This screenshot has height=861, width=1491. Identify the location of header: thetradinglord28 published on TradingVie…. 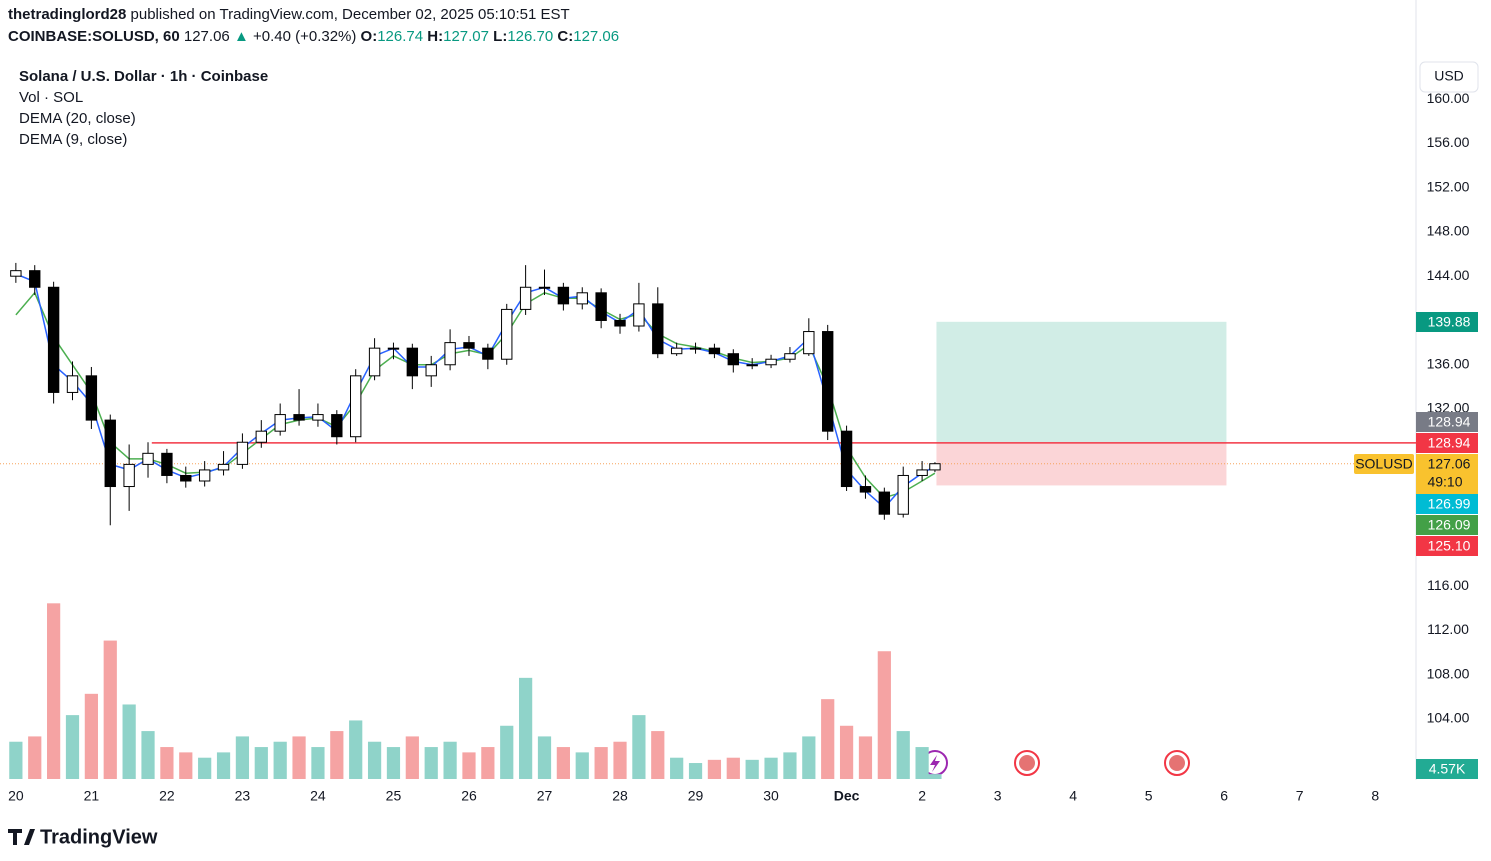
(289, 14).